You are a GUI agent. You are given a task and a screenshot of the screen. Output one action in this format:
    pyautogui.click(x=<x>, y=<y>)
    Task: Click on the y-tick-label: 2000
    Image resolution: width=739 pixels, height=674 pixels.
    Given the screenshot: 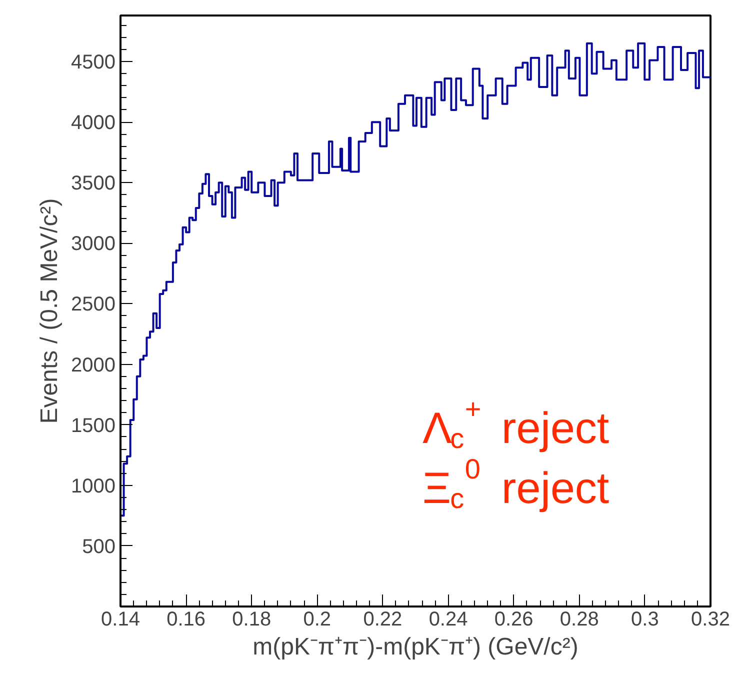 What is the action you would take?
    pyautogui.click(x=93, y=365)
    